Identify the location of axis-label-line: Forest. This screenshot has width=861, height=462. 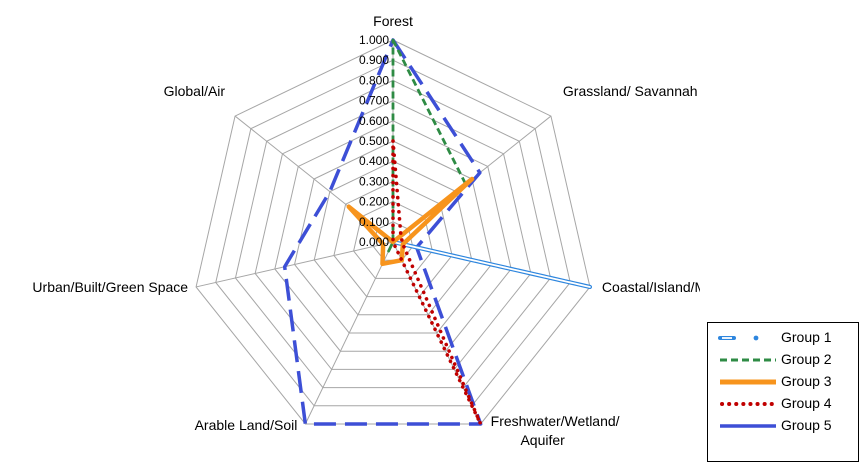
(393, 21).